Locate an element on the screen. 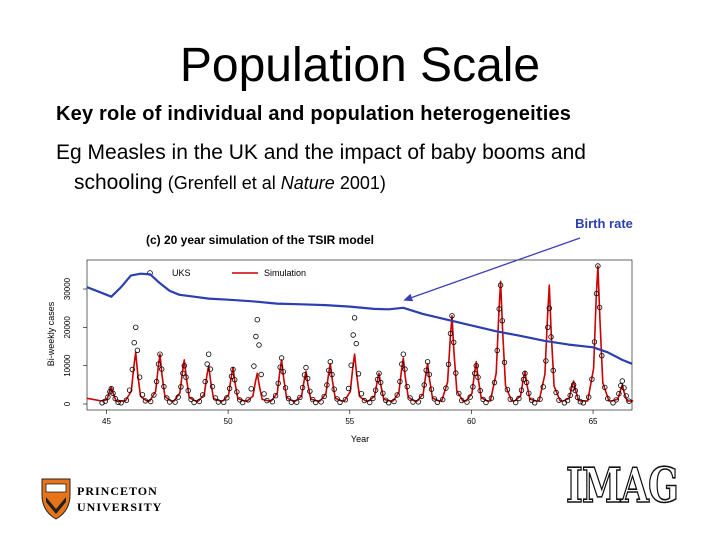 This screenshot has width=720, height=540. shield-book-icon is located at coordinates (56, 488).